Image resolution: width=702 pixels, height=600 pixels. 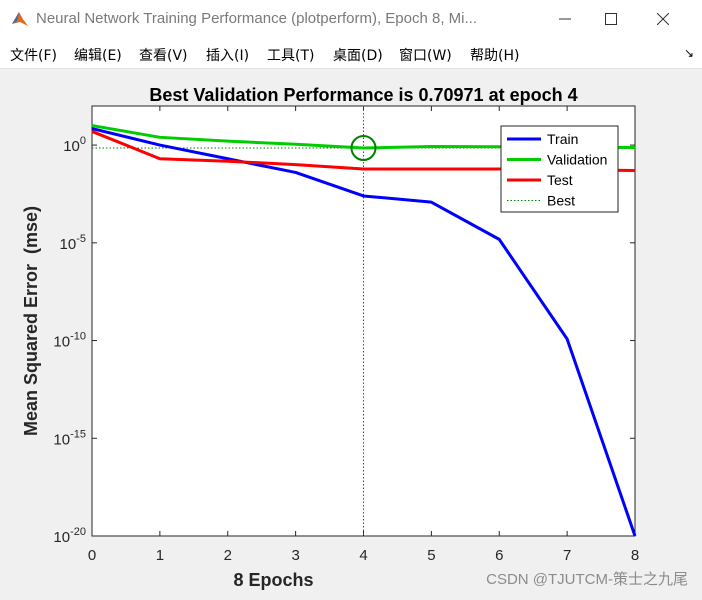 What do you see at coordinates (163, 56) in the screenshot?
I see `menu-view: 查看(V)` at bounding box center [163, 56].